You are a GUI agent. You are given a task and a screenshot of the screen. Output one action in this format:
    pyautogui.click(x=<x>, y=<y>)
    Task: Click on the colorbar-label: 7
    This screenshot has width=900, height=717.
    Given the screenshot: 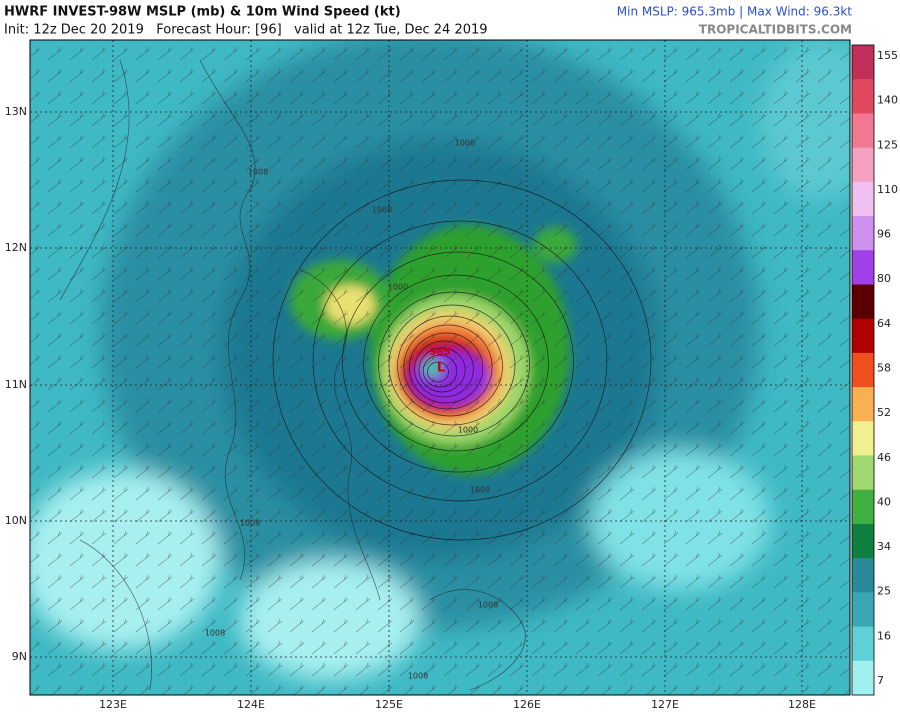 What is the action you would take?
    pyautogui.click(x=880, y=680)
    